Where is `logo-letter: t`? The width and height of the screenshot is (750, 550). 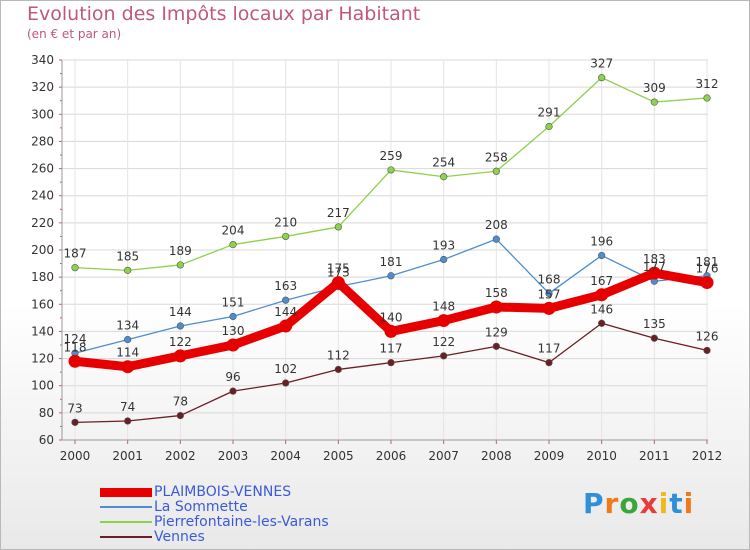
logo-letter: t is located at coordinates (676, 503).